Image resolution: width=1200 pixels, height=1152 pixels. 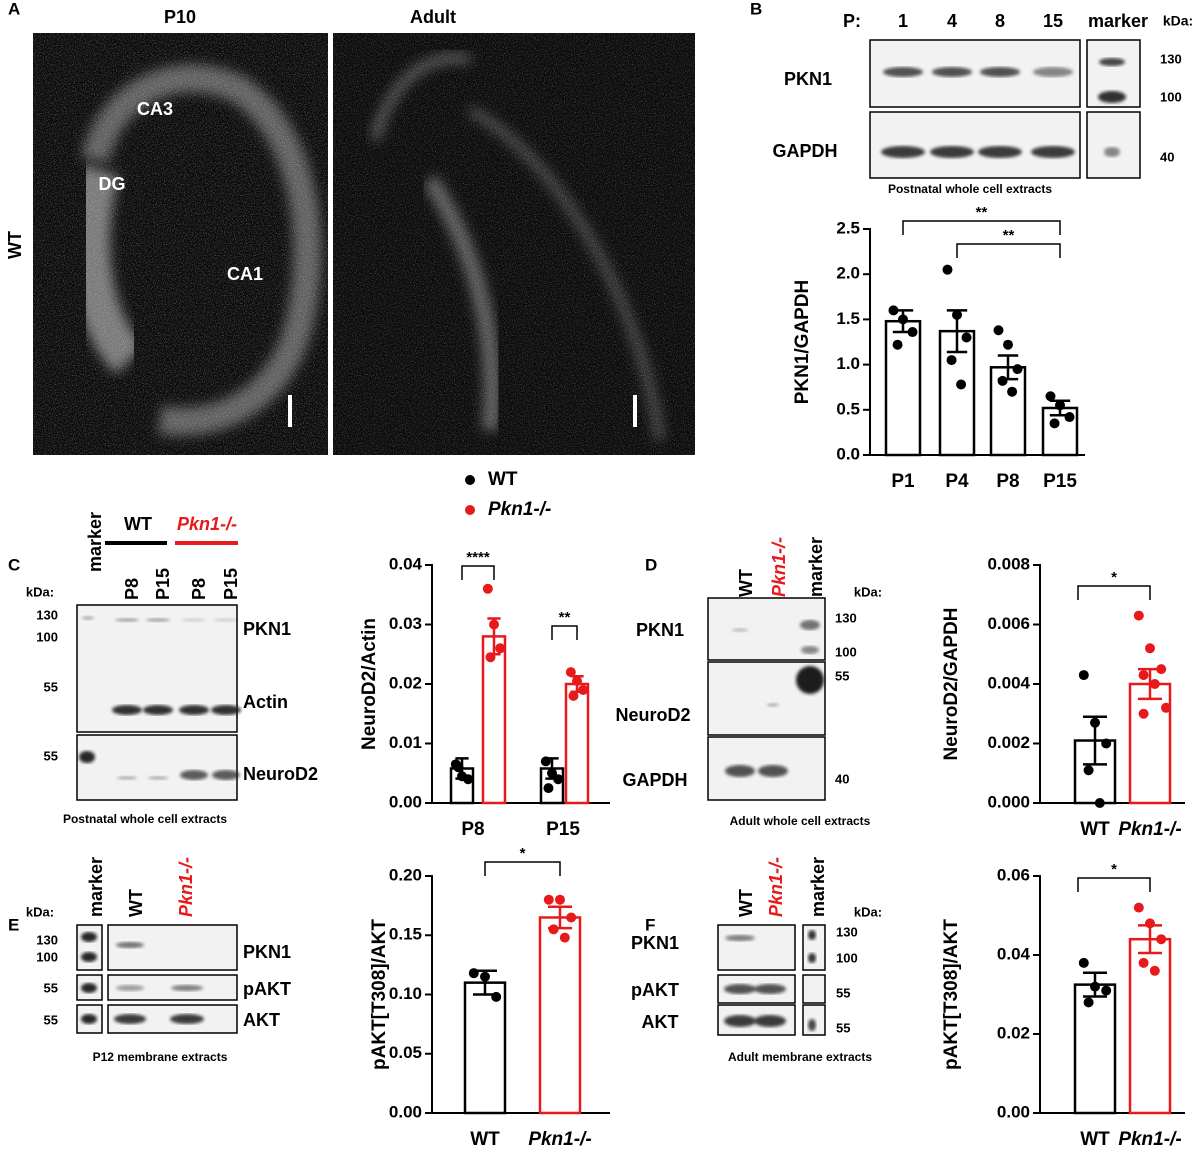 I want to click on y-tick-label: 0.5, so click(x=848, y=408).